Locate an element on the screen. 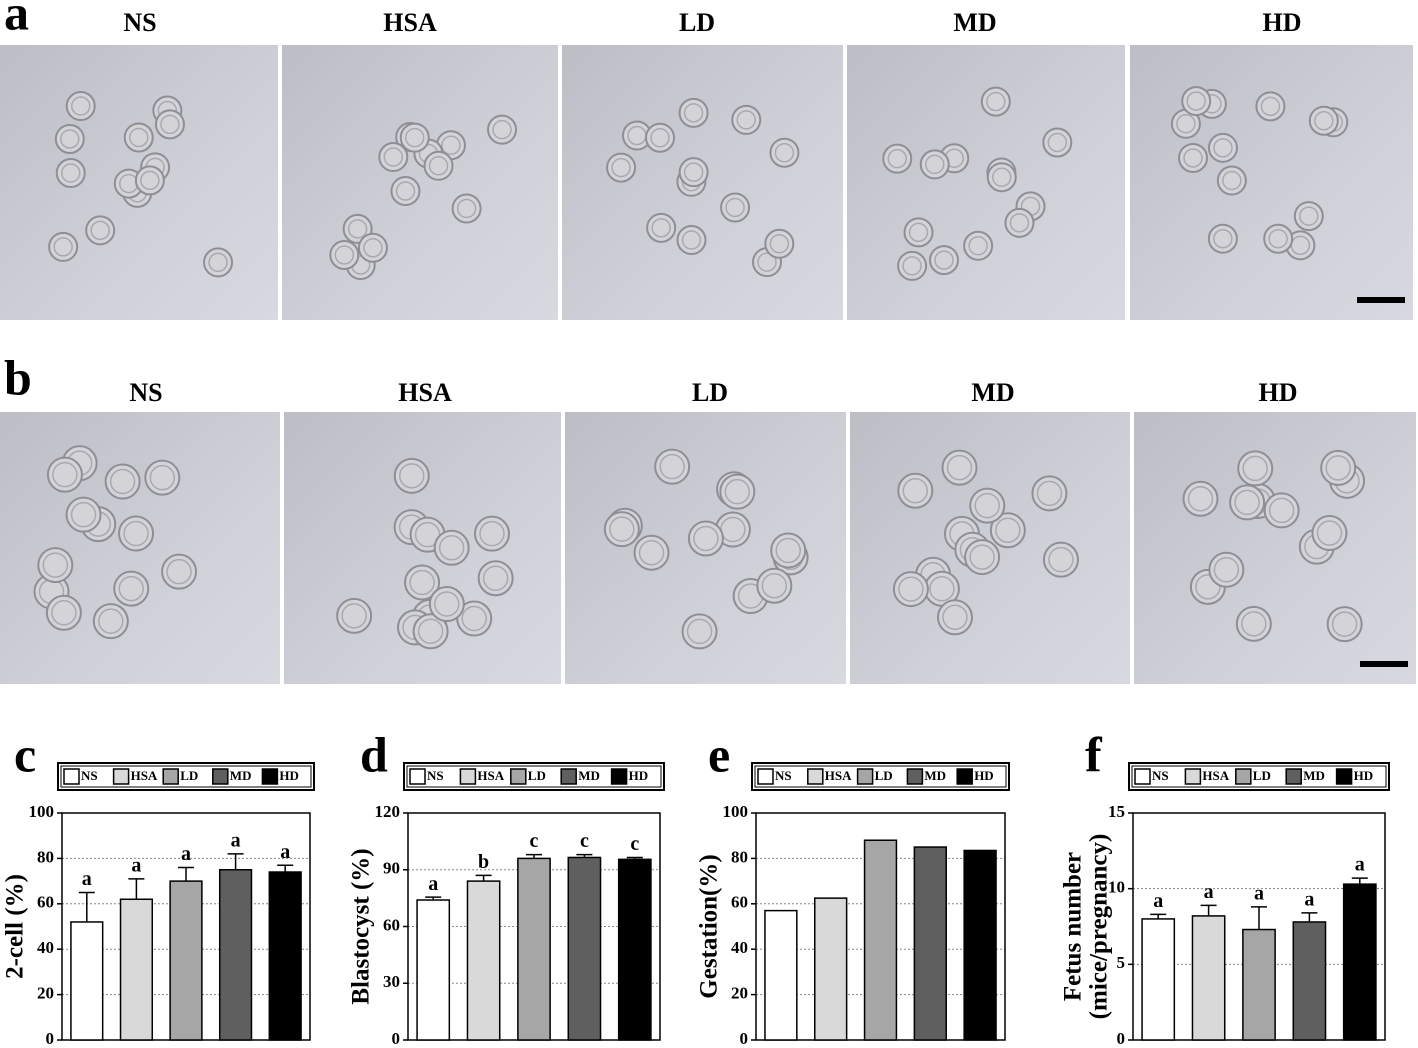 Image resolution: width=1418 pixels, height=1048 pixels. y-tick-label: 0 is located at coordinates (744, 1038).